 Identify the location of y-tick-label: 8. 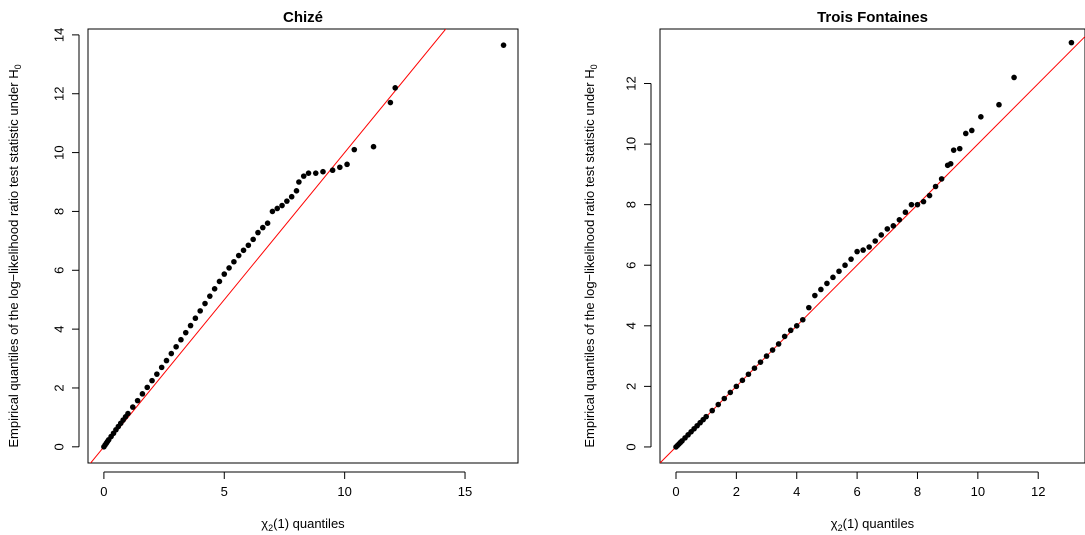
(58, 211).